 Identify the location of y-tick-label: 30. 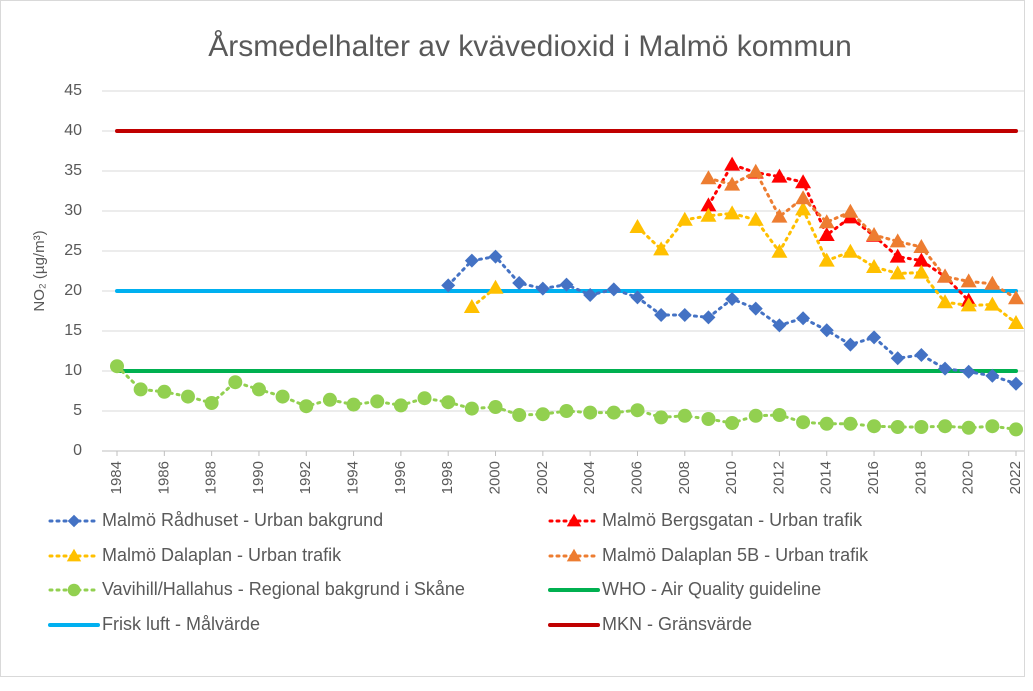
(73, 210).